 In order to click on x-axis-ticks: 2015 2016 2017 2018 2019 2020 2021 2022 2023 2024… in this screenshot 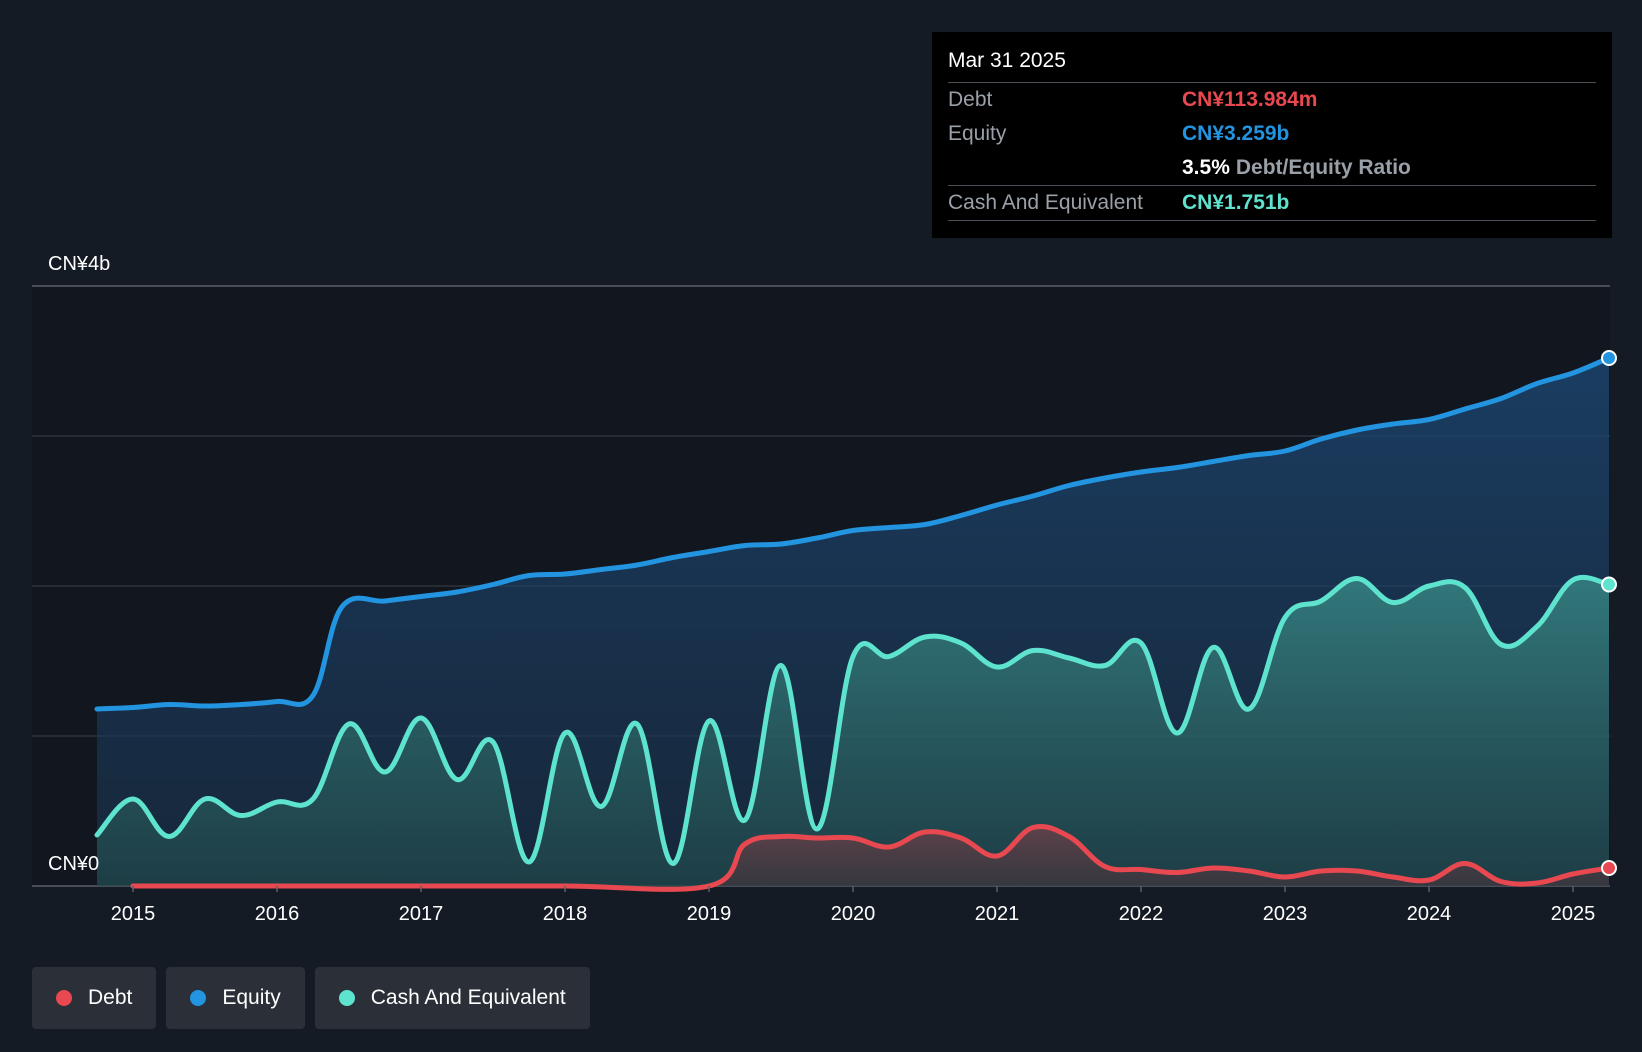, I will do `click(853, 905)`.